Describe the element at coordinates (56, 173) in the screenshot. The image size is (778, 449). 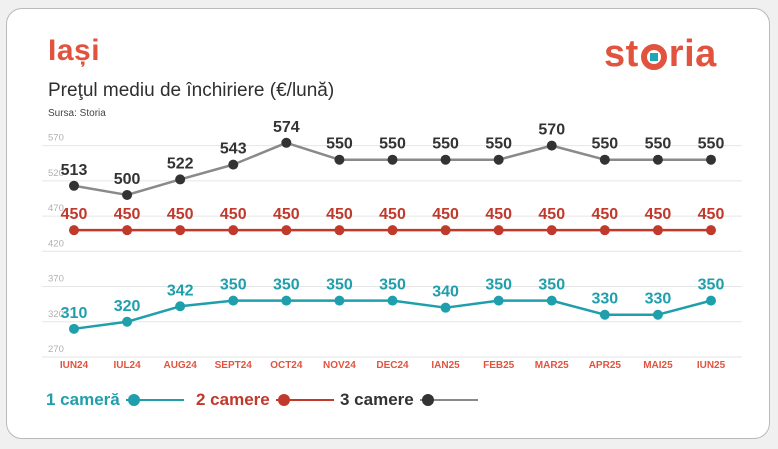
I see `y-tick-label: 520` at that location.